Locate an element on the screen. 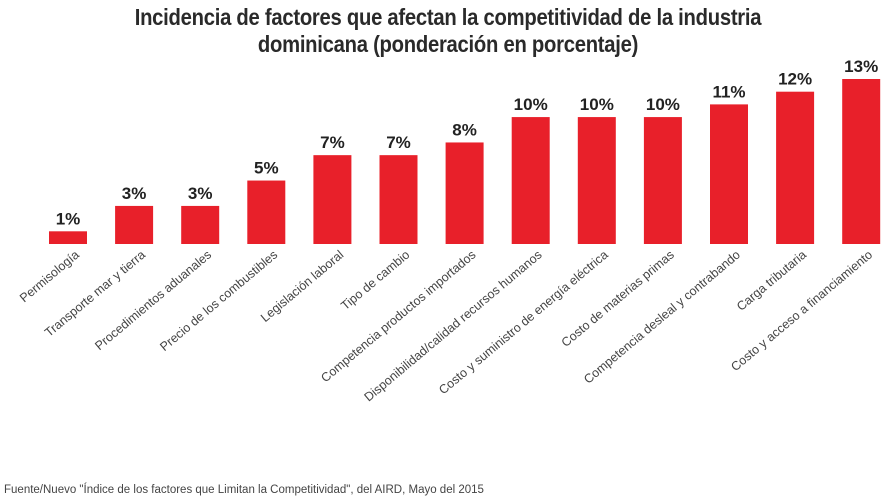  category-label: Tipo de cambio is located at coordinates (375, 280).